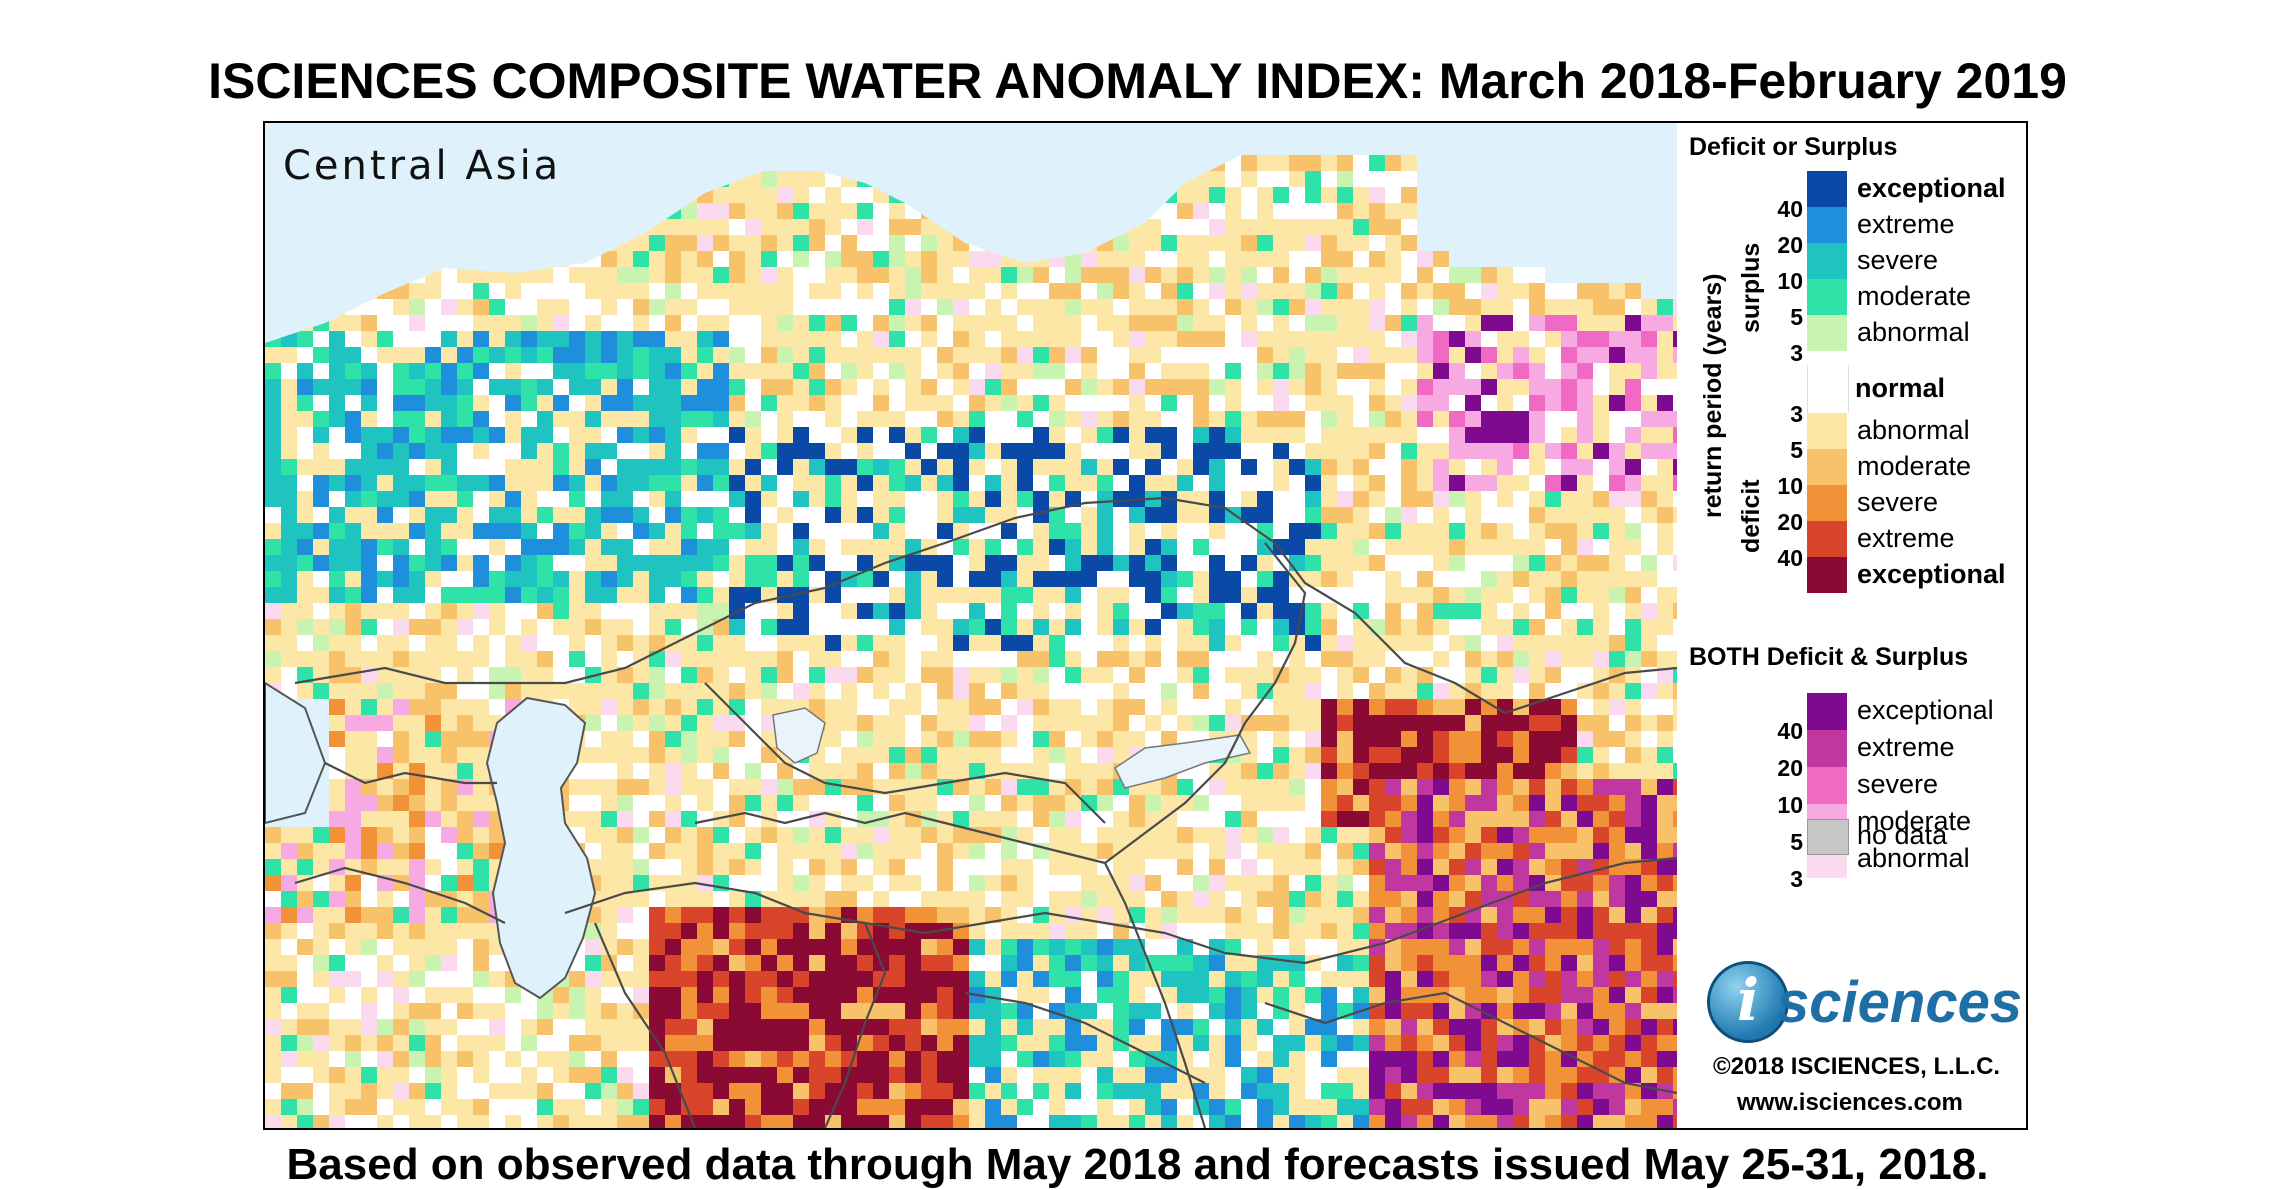 The width and height of the screenshot is (2275, 1190). I want to click on both-swatch-exceptional, so click(1827, 711).